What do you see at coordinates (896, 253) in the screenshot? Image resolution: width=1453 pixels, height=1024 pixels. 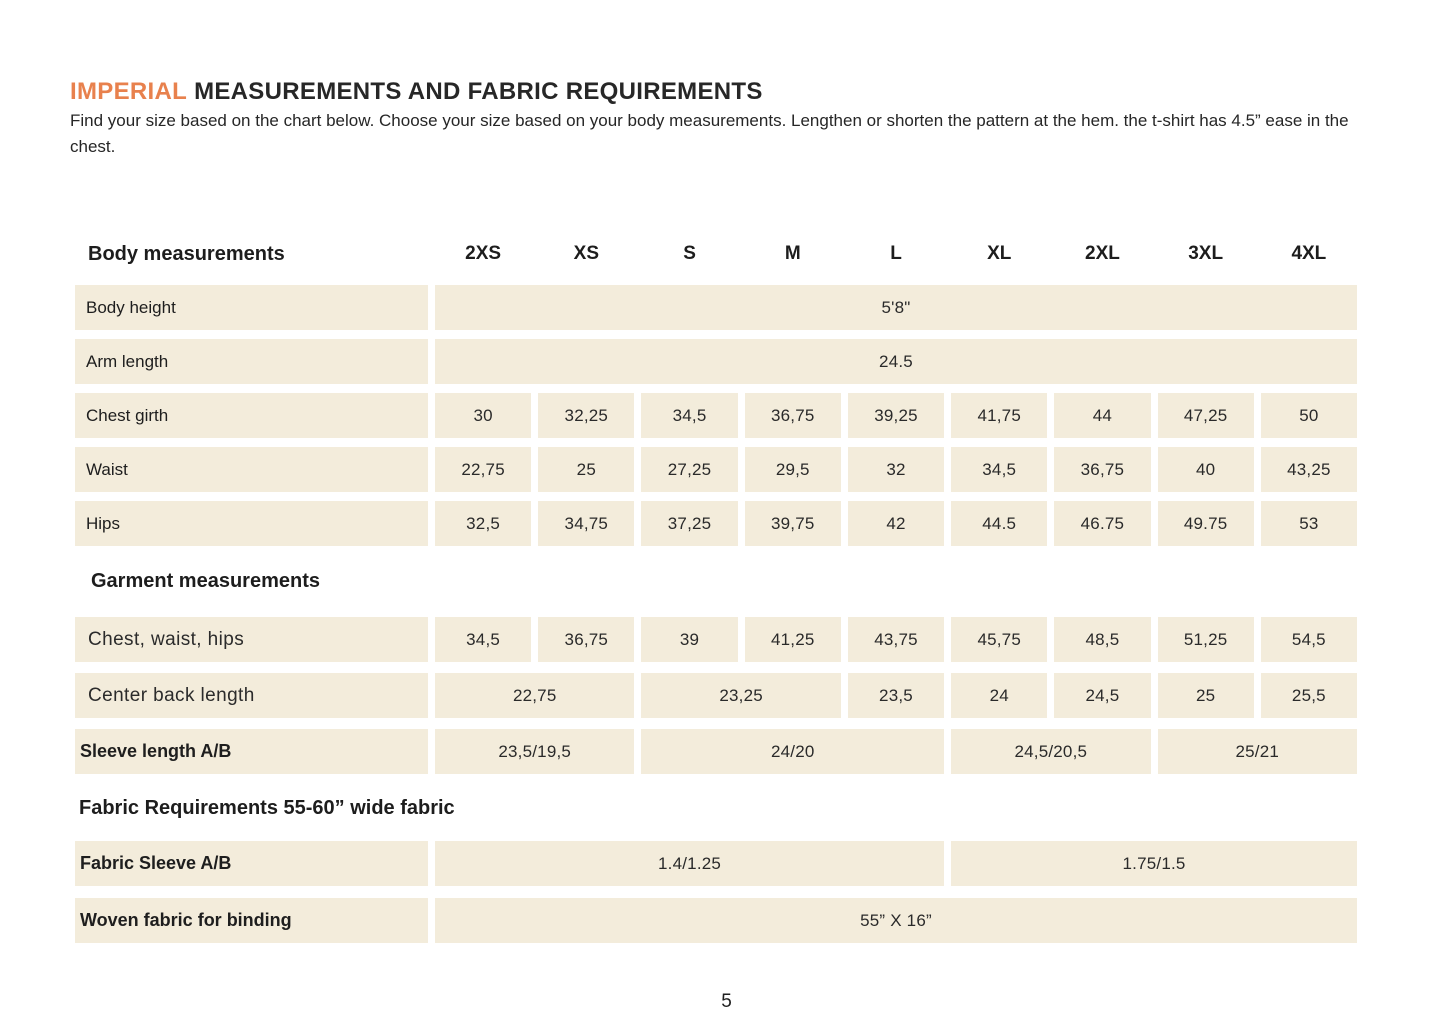 I see `size-column-header: L` at bounding box center [896, 253].